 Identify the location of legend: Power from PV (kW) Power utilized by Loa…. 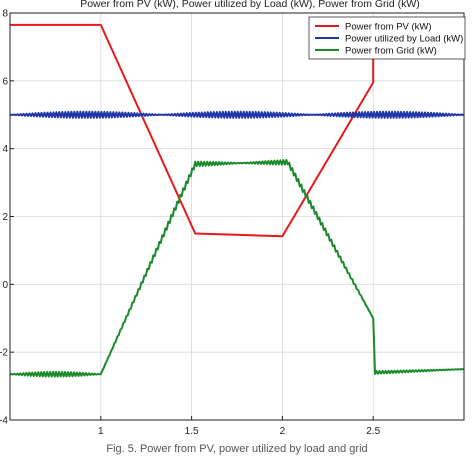
(387, 38).